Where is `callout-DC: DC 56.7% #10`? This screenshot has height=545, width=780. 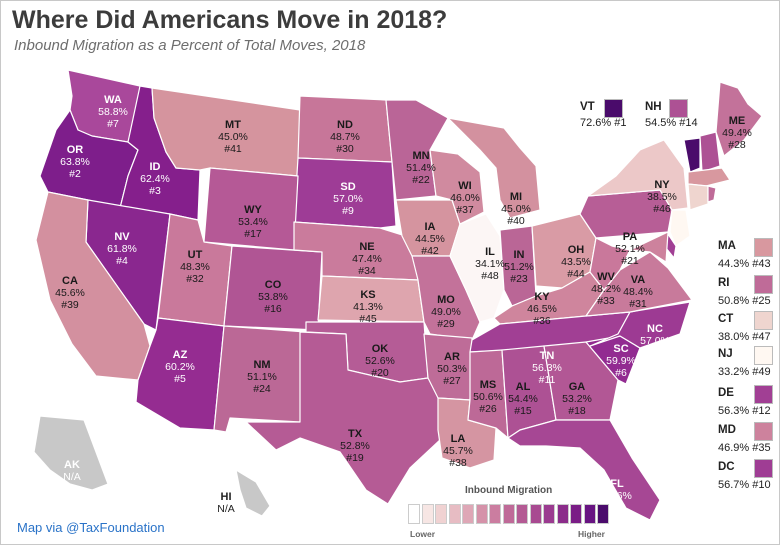 callout-DC: DC 56.7% #10 is located at coordinates (748, 475).